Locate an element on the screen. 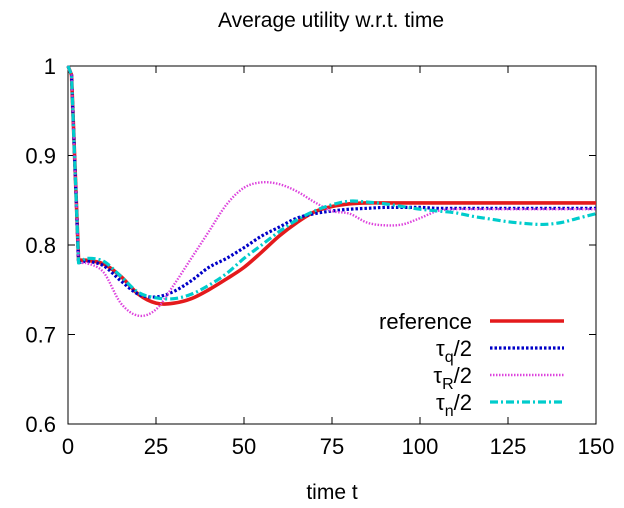 The height and width of the screenshot is (508, 624). x-tick-label: 75 is located at coordinates (332, 446).